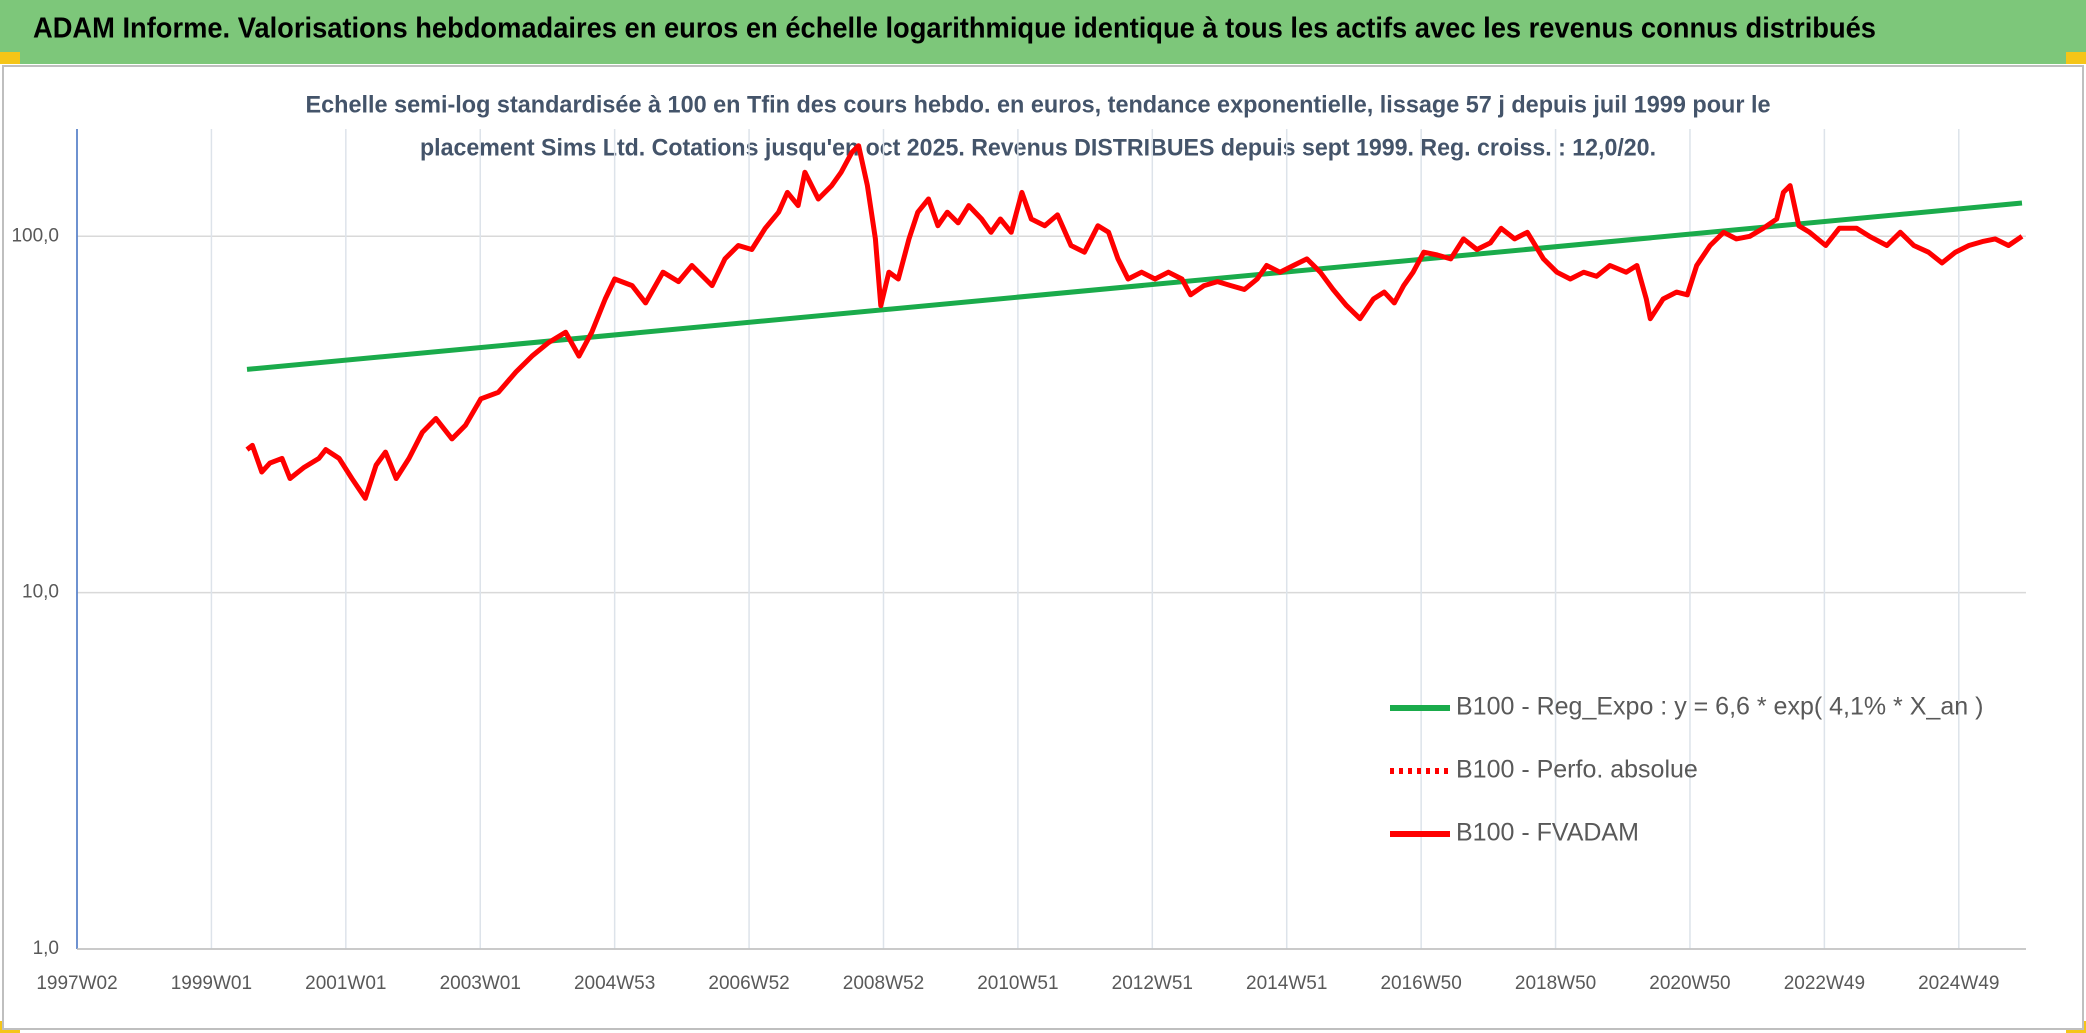 The image size is (2086, 1033). Describe the element at coordinates (1689, 983) in the screenshot. I see `x-tick-label: 2020W50` at that location.